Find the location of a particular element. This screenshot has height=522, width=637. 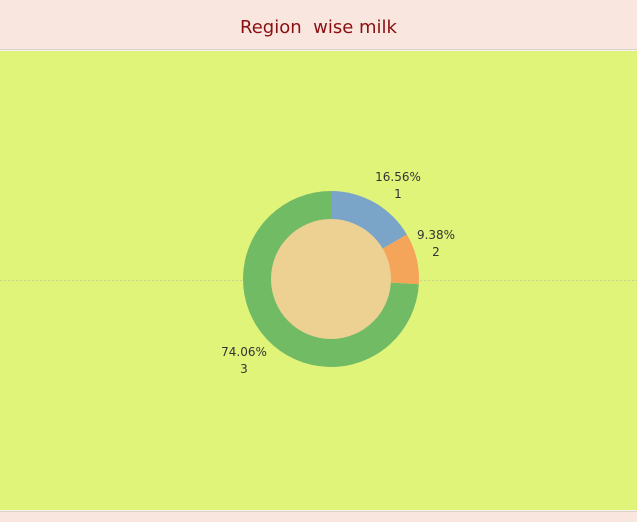

chart-header: Region wise milk is located at coordinates (318, 25).